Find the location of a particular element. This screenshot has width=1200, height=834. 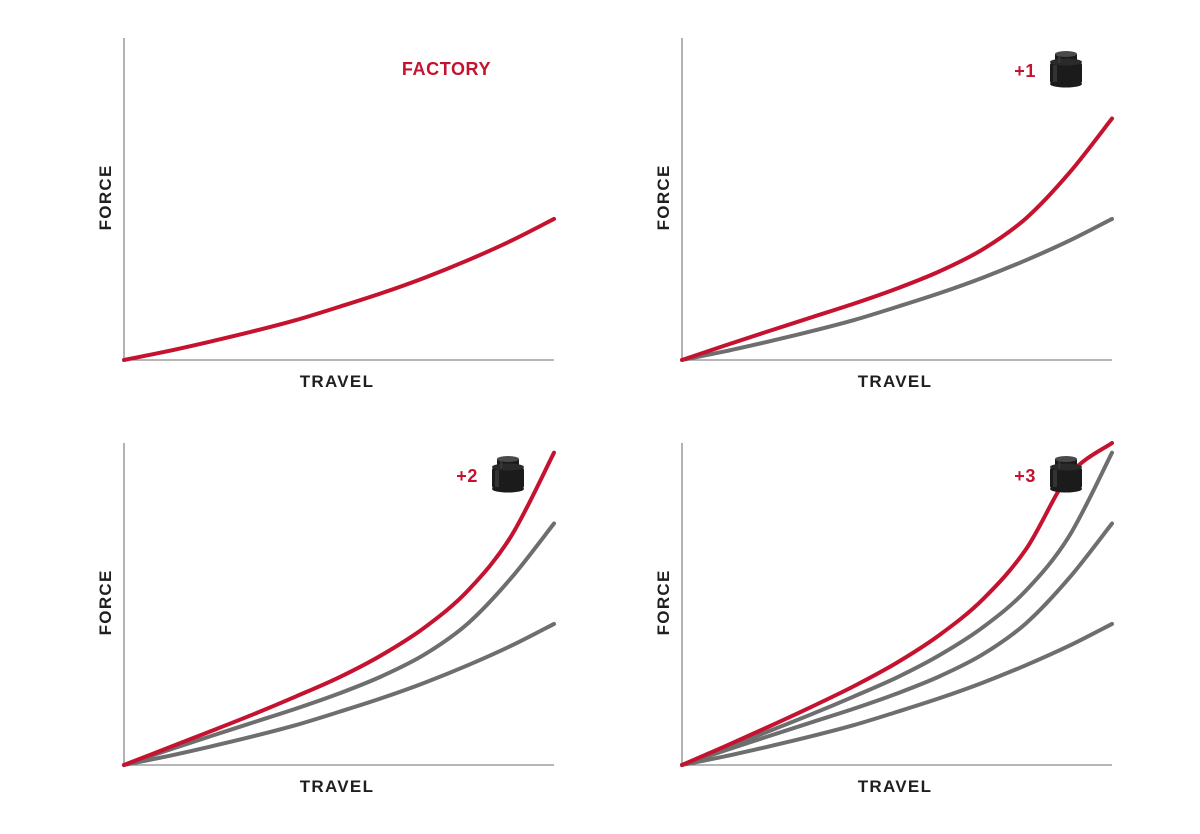

panel-label: FACTORY is located at coordinates (446, 69).